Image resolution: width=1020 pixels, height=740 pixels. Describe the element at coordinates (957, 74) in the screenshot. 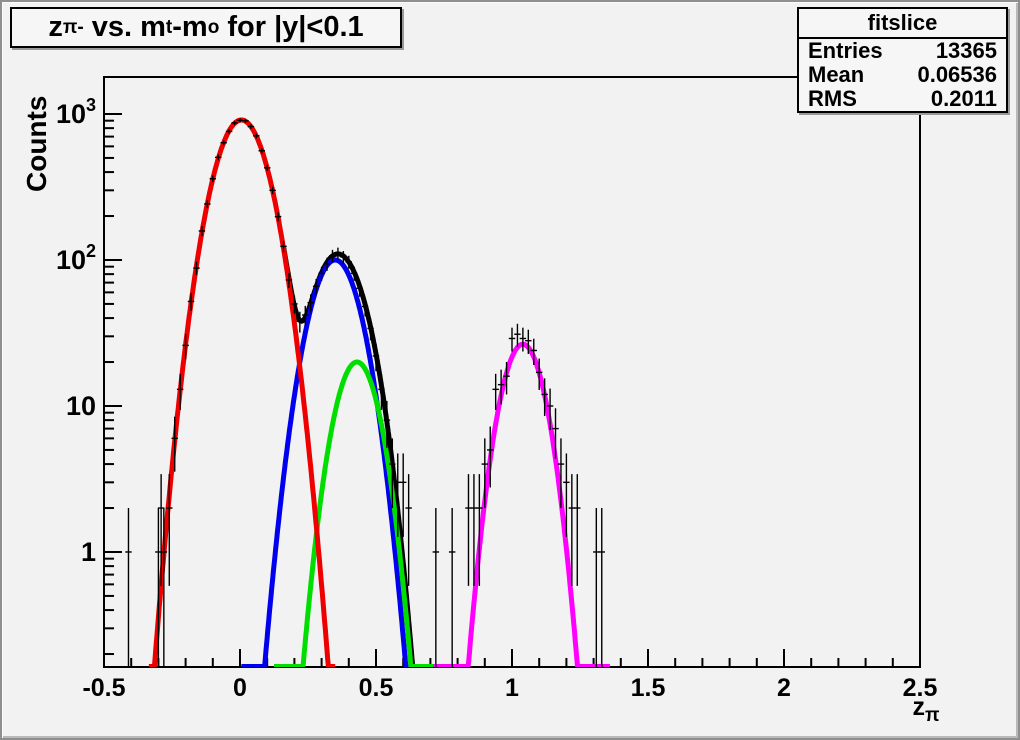

I see `stats-value: 0.06536` at that location.